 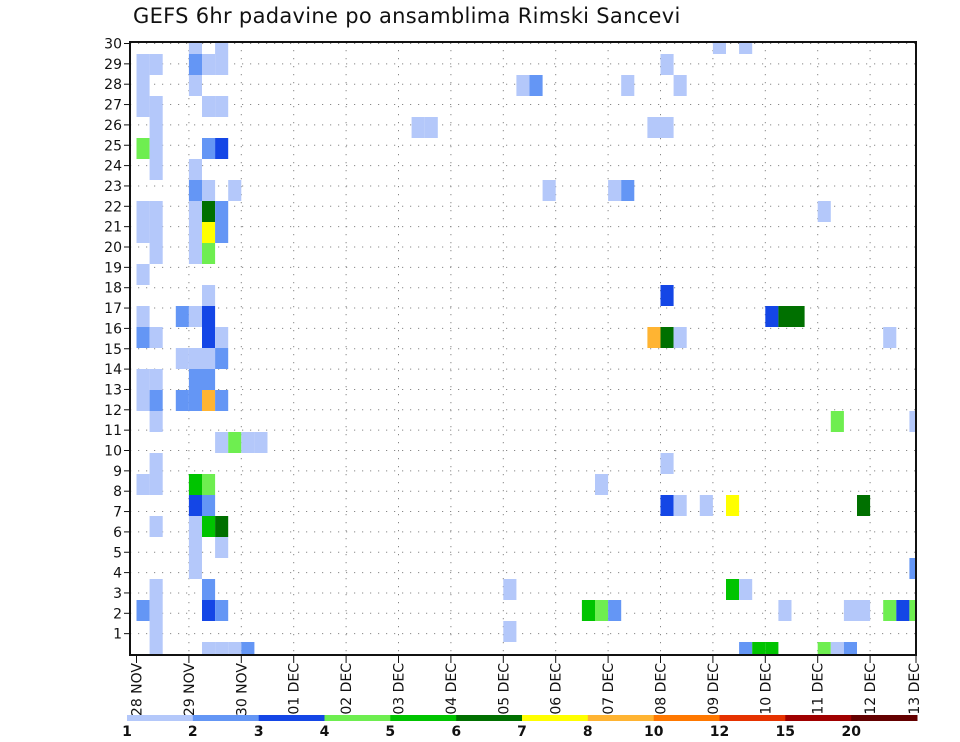 What do you see at coordinates (113, 65) in the screenshot?
I see `y-tick-label: 29` at bounding box center [113, 65].